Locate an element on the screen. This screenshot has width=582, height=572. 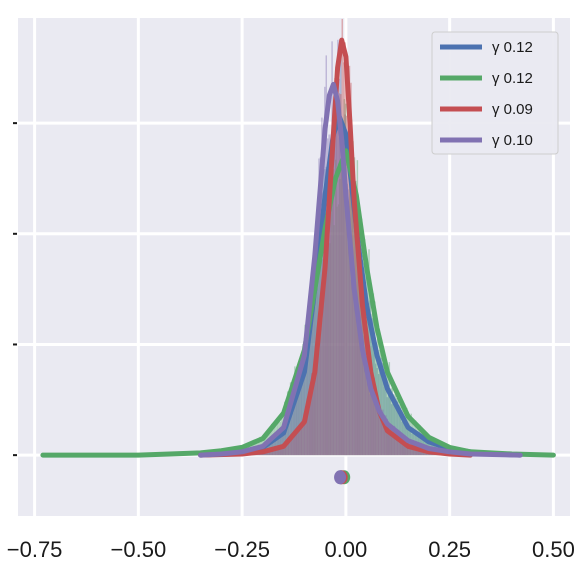
y-ticks is located at coordinates (15, 289).